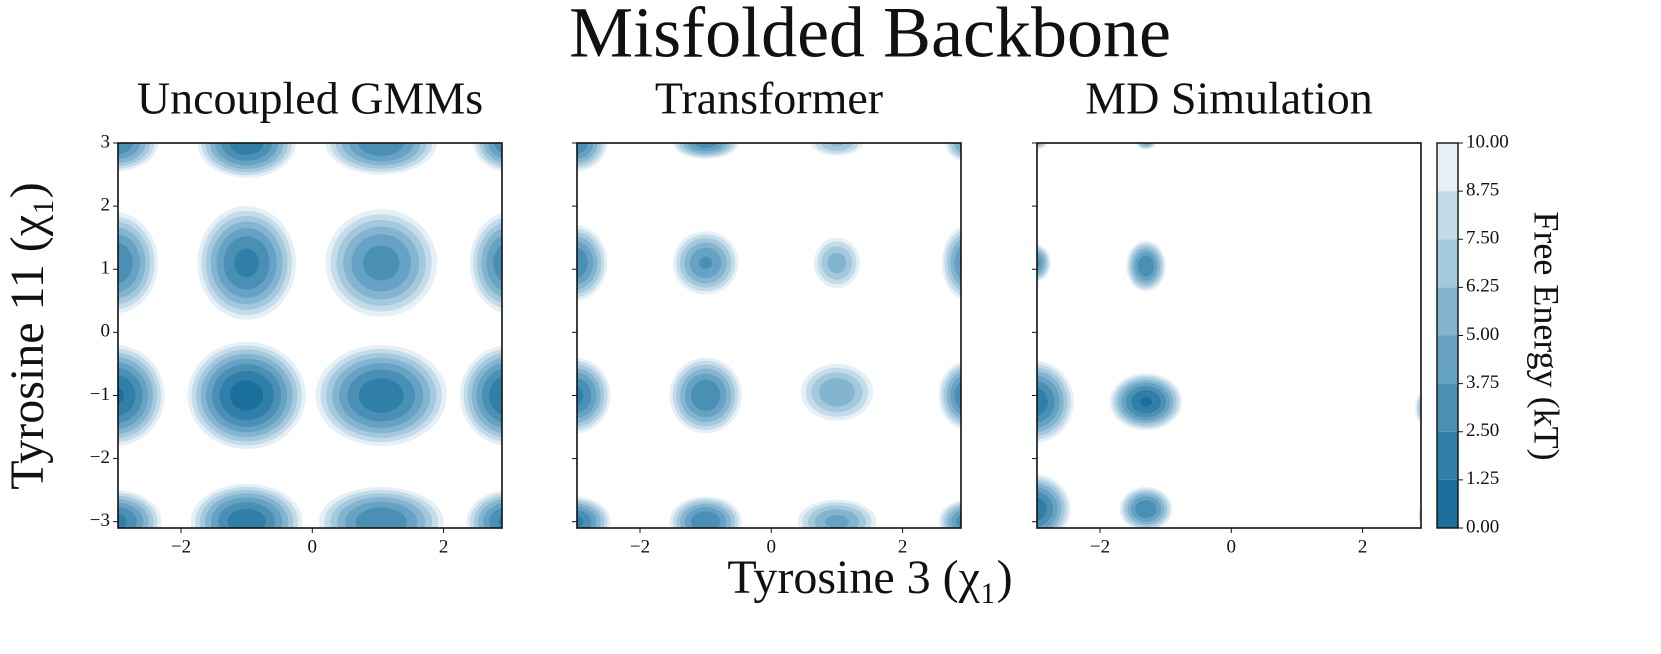 Image resolution: width=1661 pixels, height=654 pixels. Describe the element at coordinates (869, 577) in the screenshot. I see `x-axis-label: Tyrosine 3 (χ₁)` at that location.